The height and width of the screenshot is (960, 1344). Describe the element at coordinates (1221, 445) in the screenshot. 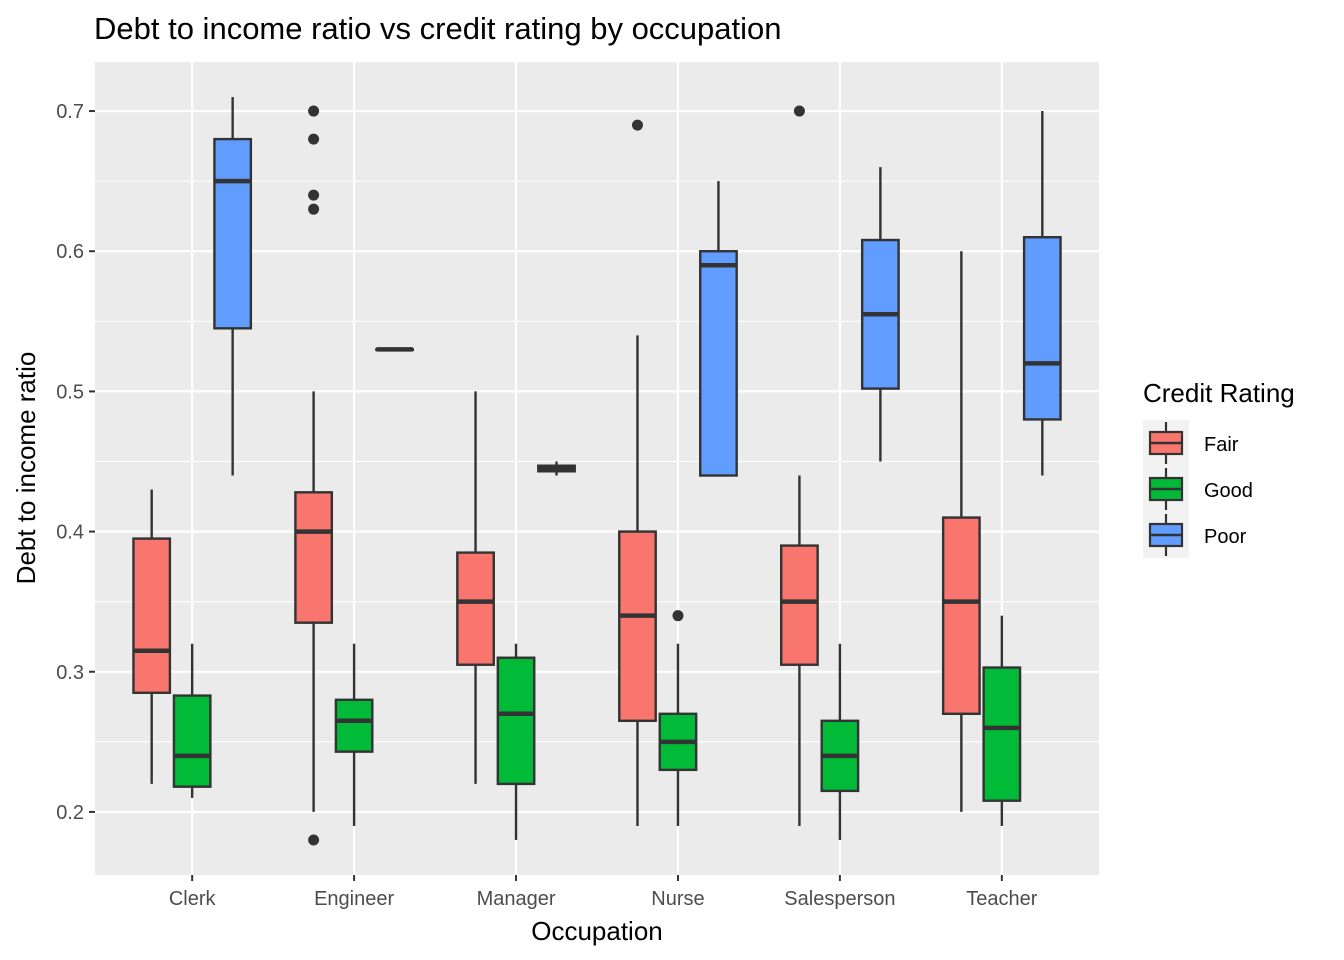

I see `legend-label: Fair` at that location.